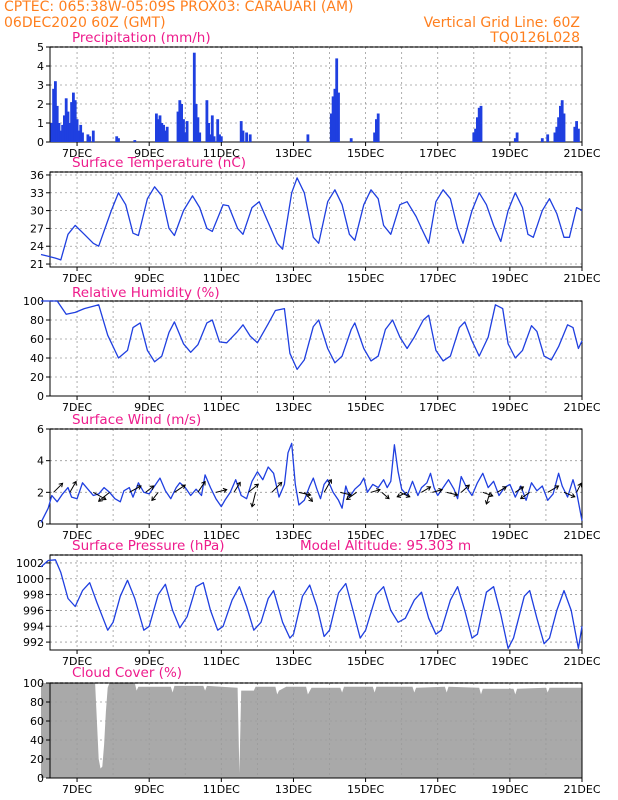 The width and height of the screenshot is (618, 800). I want to click on y-tick-label: 1002, so click(30, 563).